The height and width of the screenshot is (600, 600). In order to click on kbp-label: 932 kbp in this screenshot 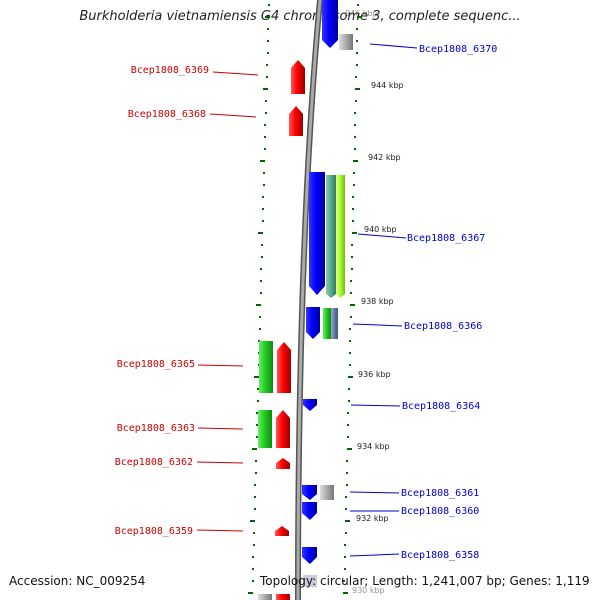, I will do `click(372, 518)`.